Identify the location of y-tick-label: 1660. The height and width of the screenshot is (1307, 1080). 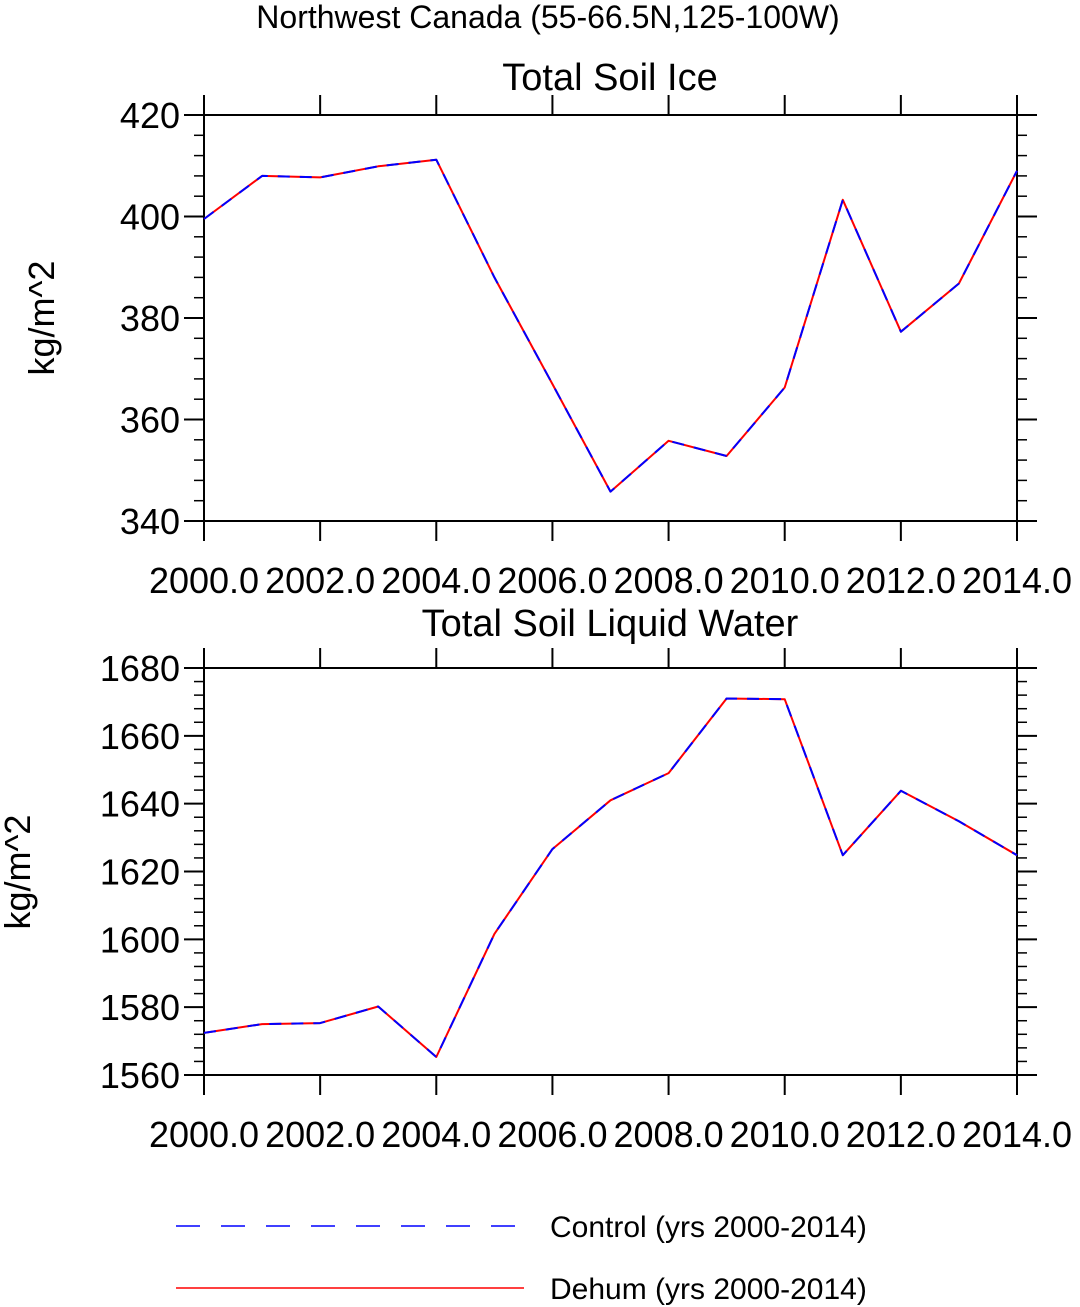
(140, 736).